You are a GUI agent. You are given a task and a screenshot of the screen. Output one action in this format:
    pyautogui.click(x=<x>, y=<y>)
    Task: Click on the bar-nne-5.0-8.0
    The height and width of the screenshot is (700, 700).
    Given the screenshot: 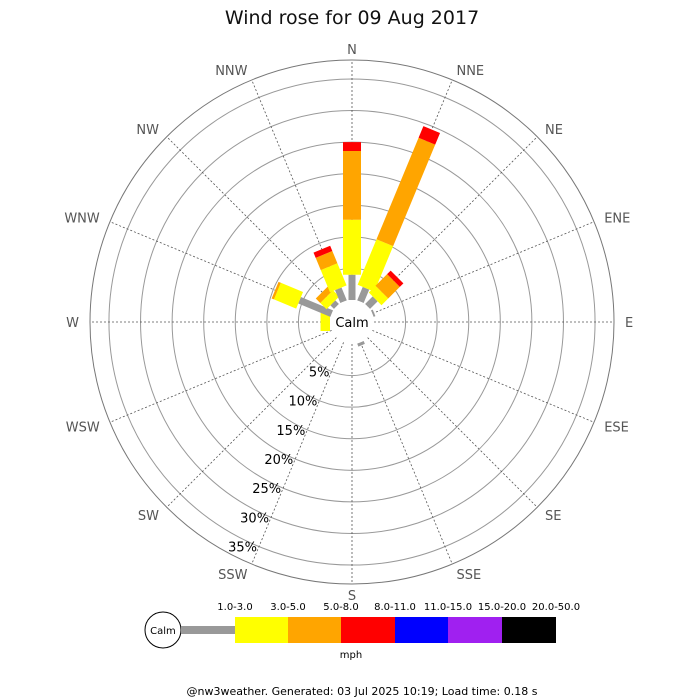 What is the action you would take?
    pyautogui.click(x=406, y=192)
    